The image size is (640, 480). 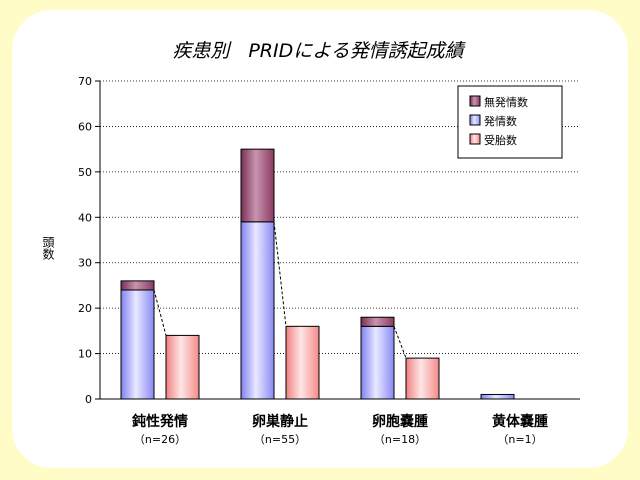 I want to click on y-axis-label: 頭数, so click(x=48, y=248).